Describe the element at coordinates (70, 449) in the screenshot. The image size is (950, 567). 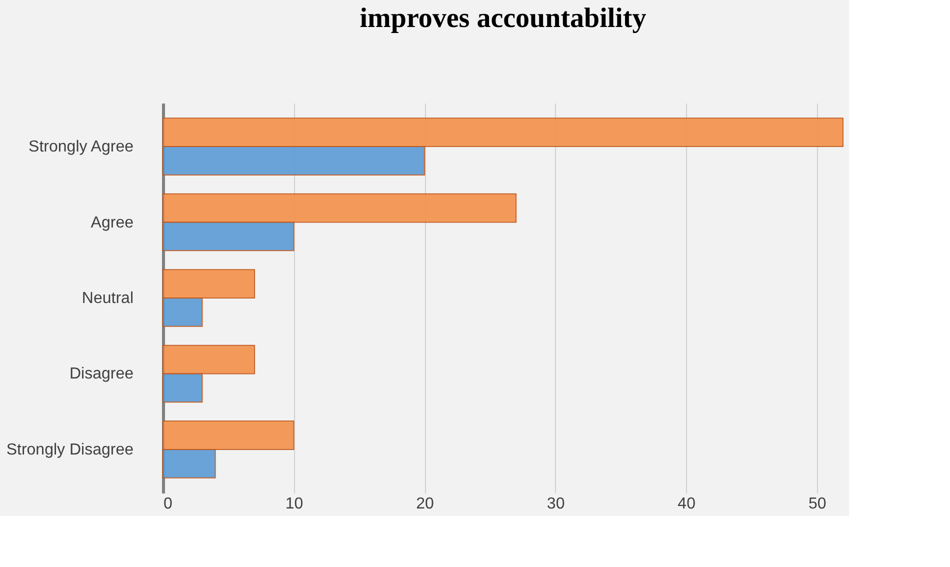
I see `y-tick-label: Strongly Disagree` at that location.